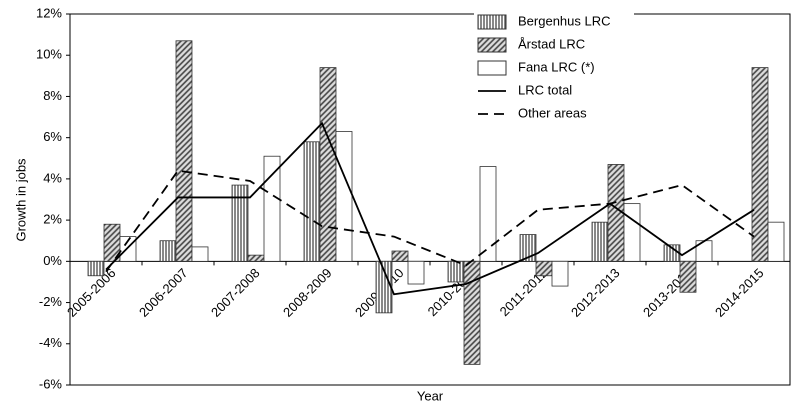 This screenshot has width=793, height=407. I want to click on y-tick-label: -6%, so click(51, 383).